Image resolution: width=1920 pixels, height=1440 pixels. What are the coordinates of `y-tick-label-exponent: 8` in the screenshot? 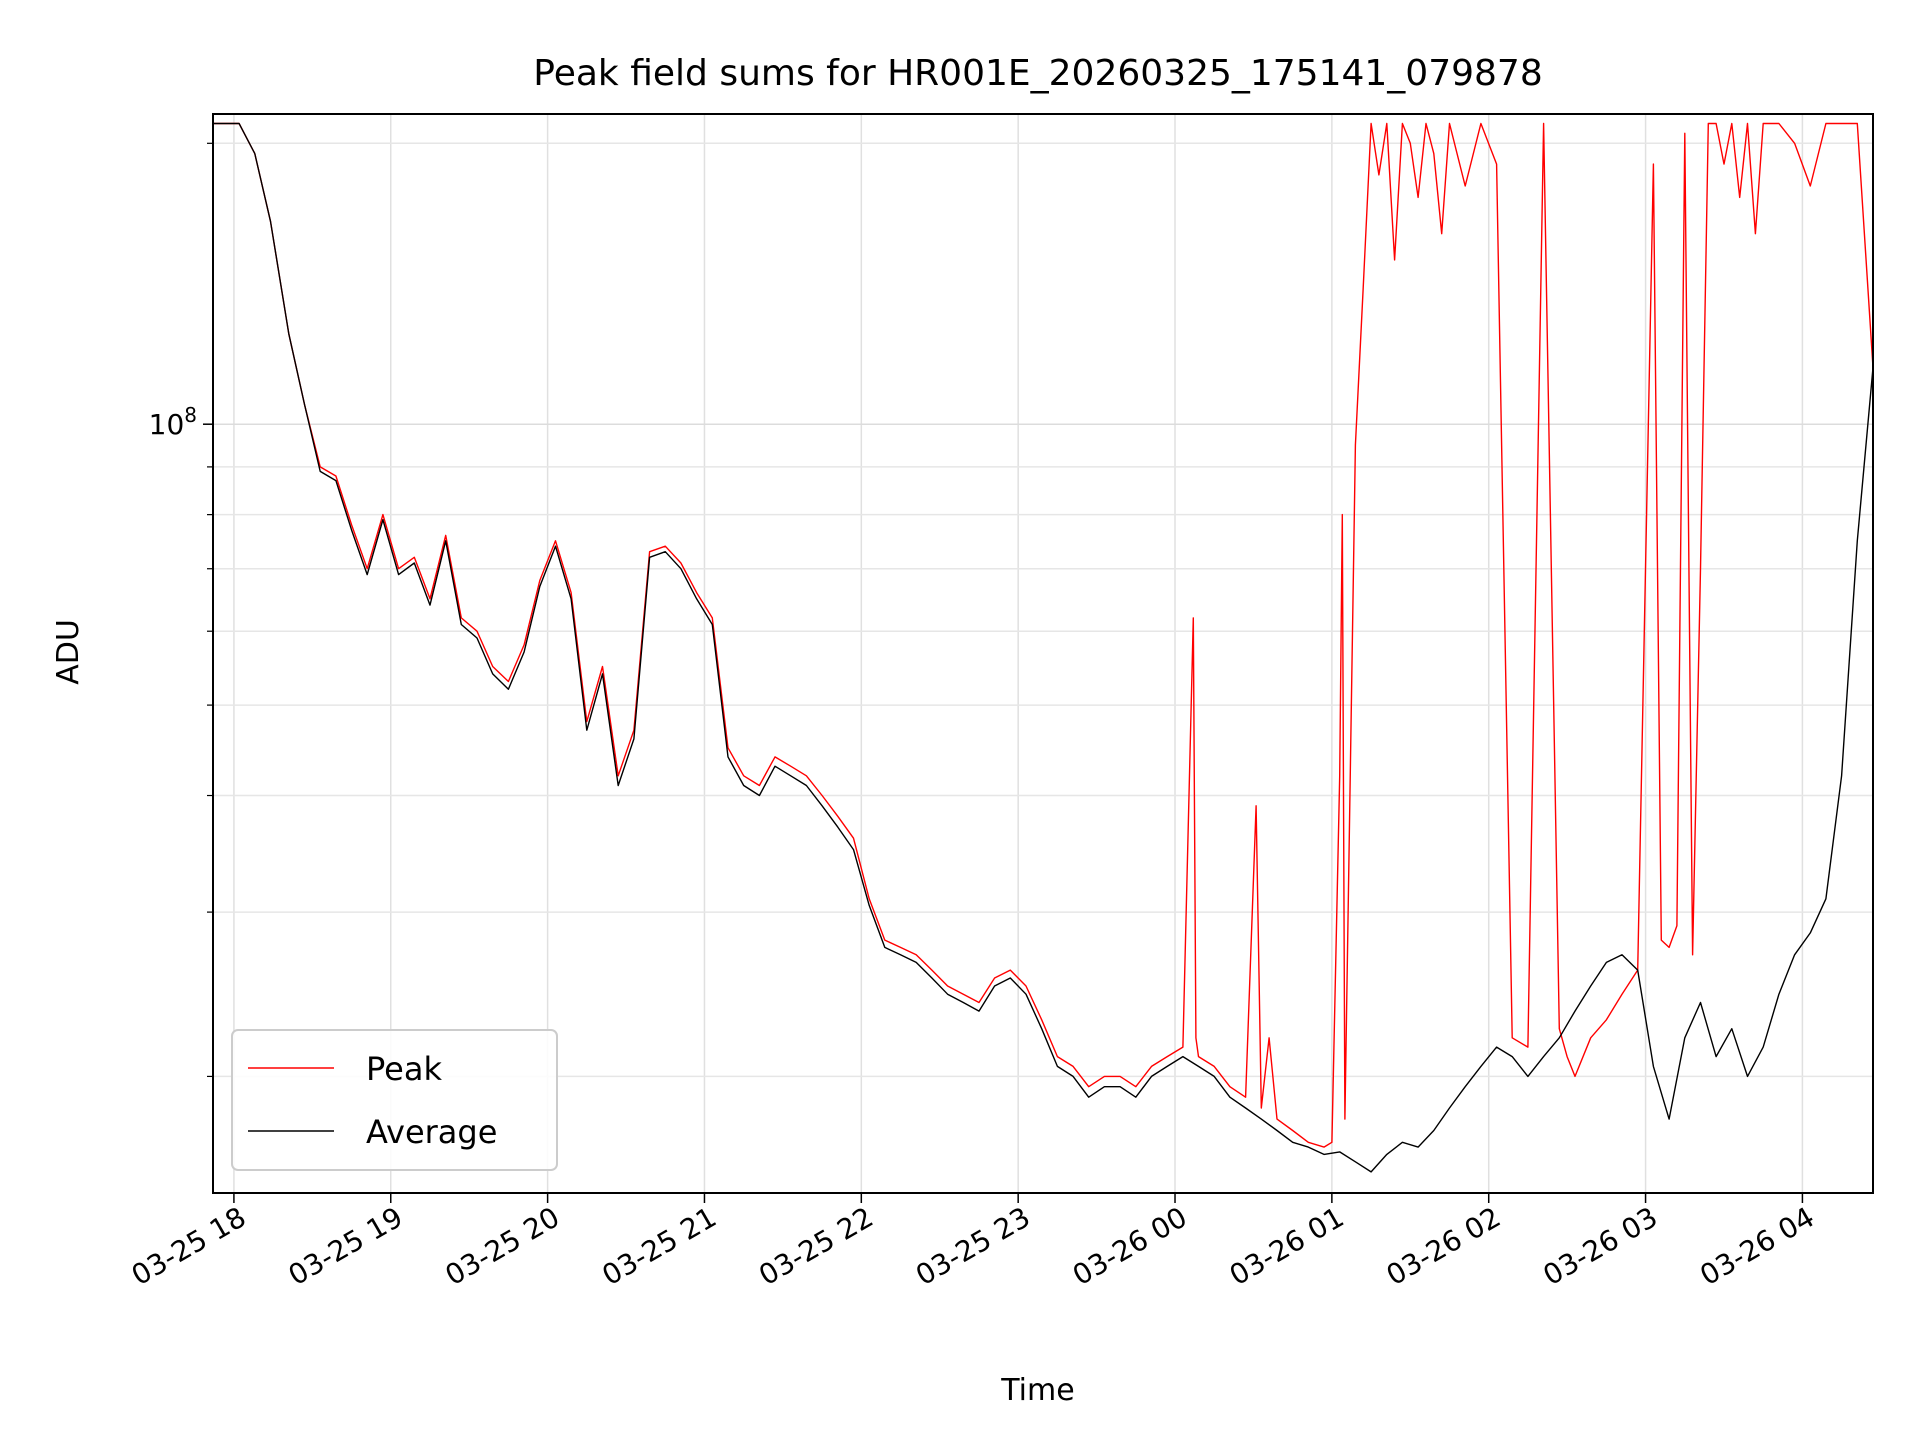 It's located at (190, 415).